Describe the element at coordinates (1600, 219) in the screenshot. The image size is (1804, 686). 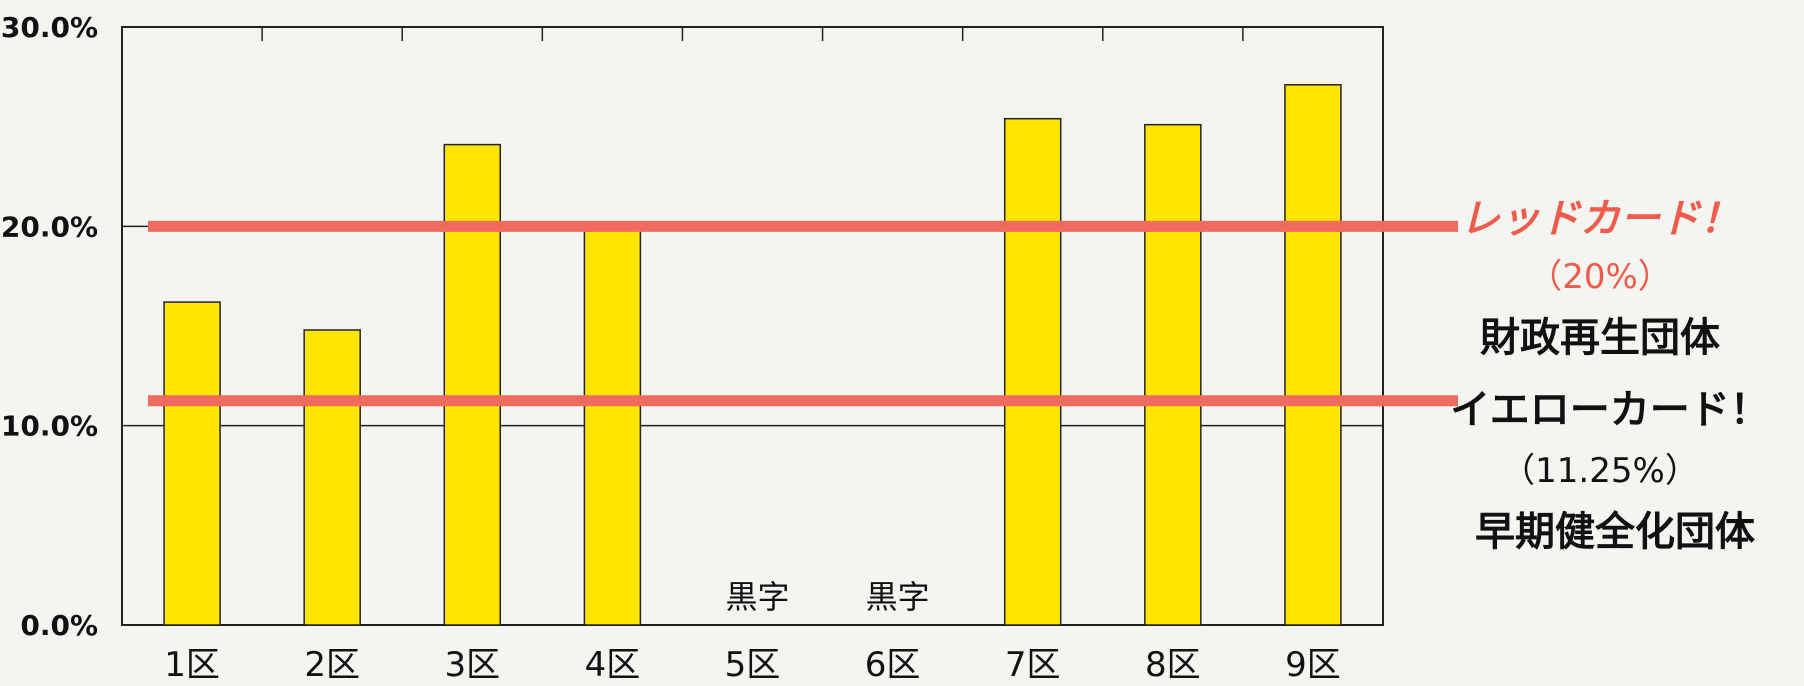
I see `red-card-label: レッドカード！` at that location.